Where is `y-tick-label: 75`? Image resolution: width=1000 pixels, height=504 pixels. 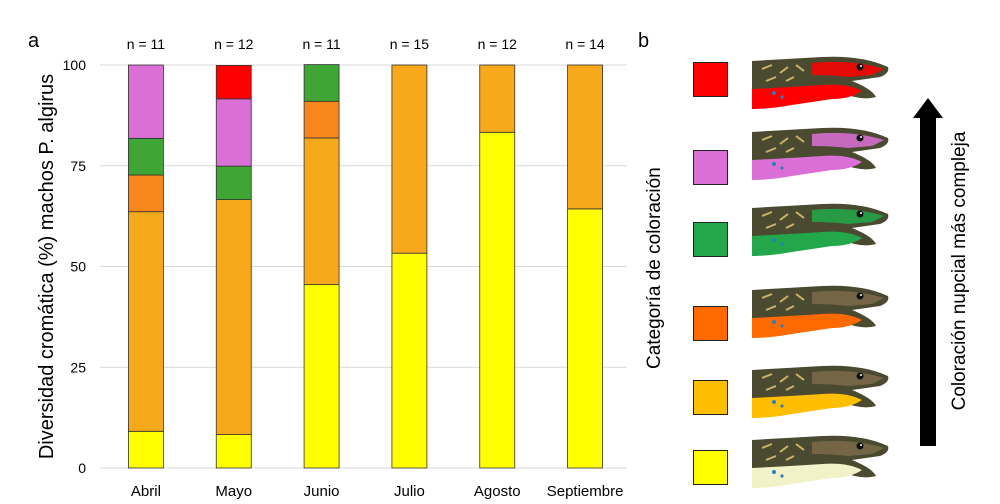
y-tick-label: 75 is located at coordinates (78, 166).